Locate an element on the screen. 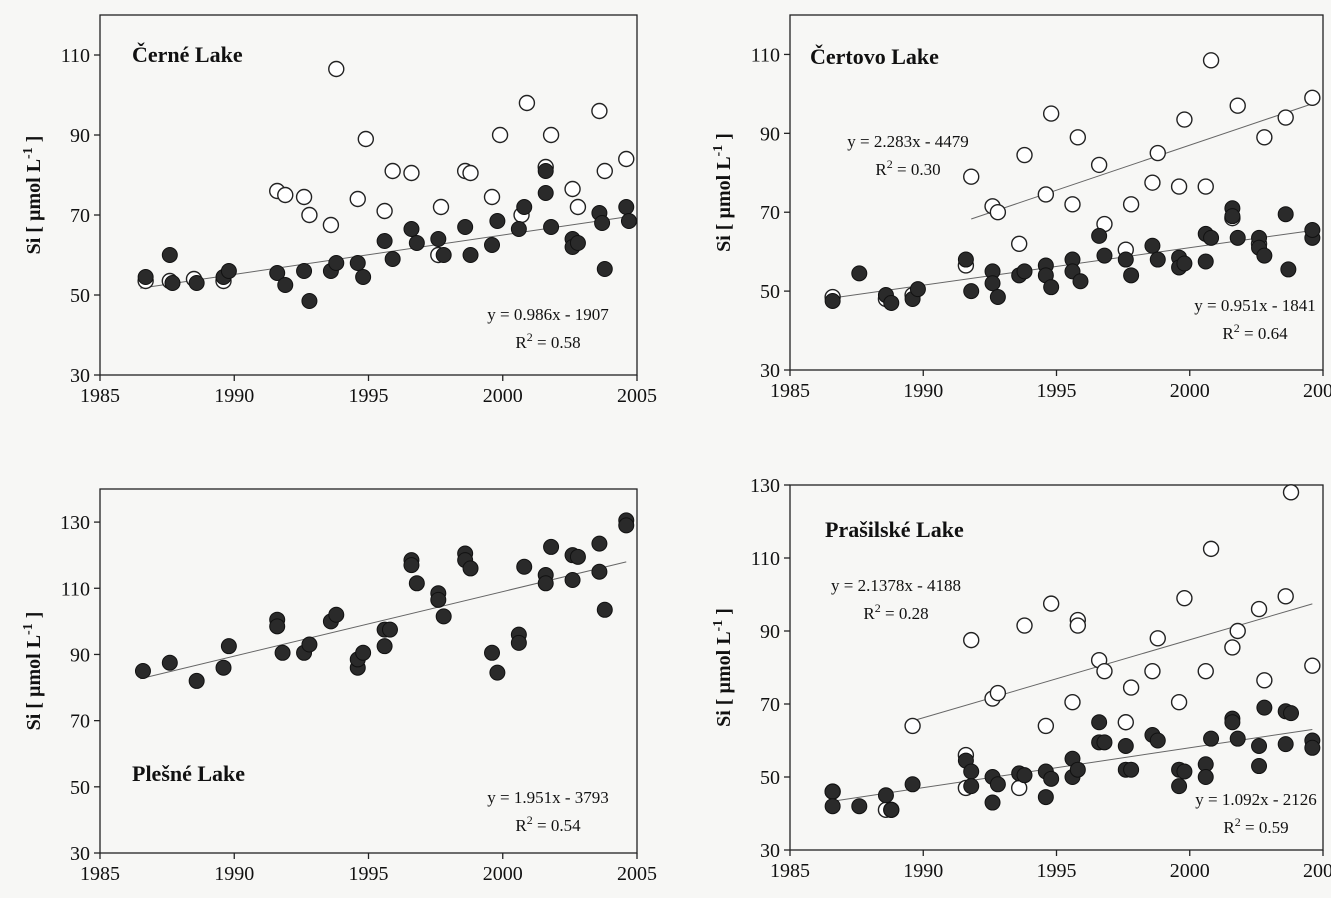 This screenshot has width=1331, height=898. r-squared-value: = 0.64 is located at coordinates (1264, 333).